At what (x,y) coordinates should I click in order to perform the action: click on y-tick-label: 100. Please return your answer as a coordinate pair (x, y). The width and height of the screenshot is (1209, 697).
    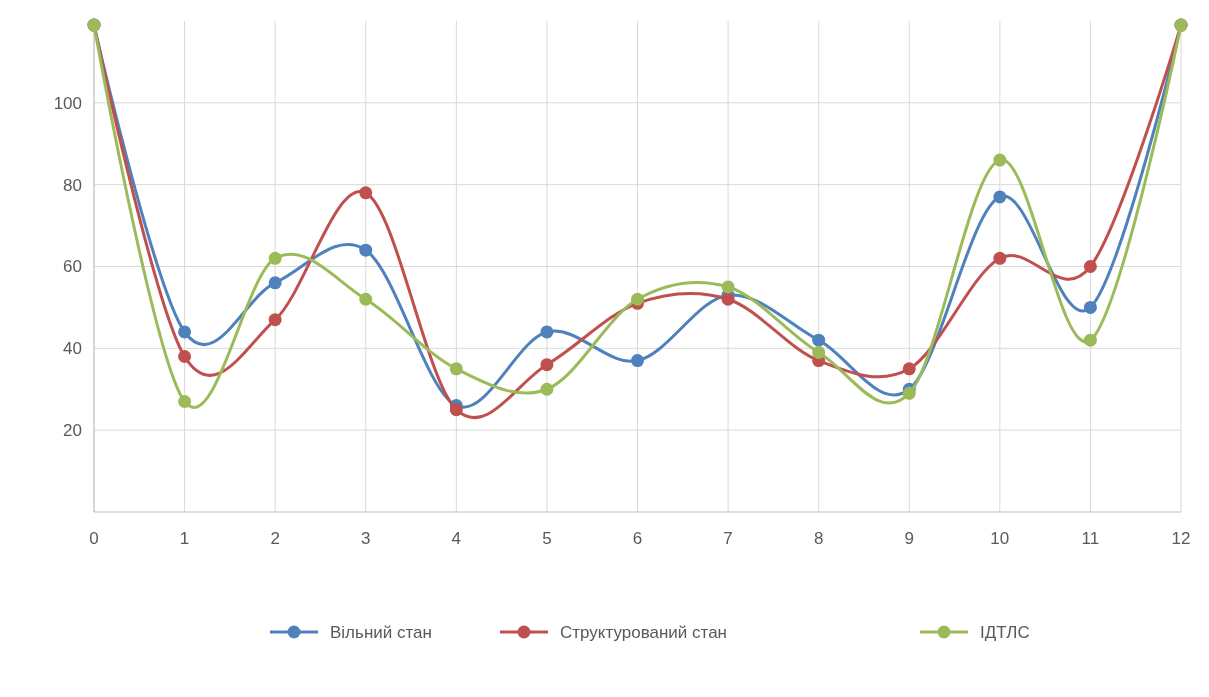
    Looking at the image, I should click on (67, 103).